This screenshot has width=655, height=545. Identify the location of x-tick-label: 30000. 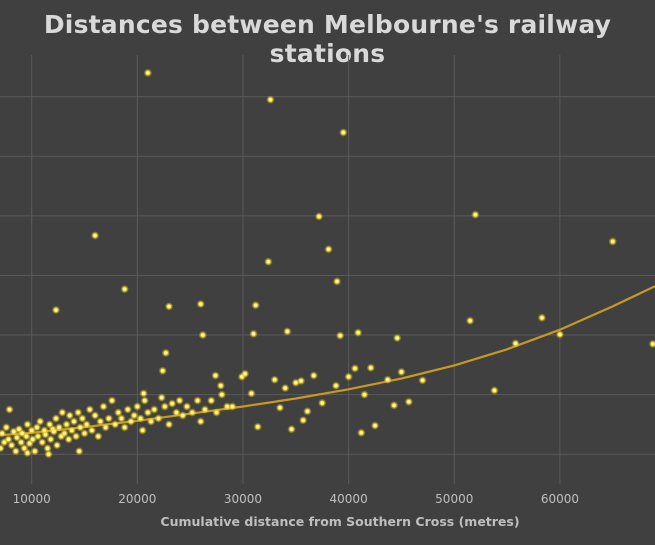
(243, 499).